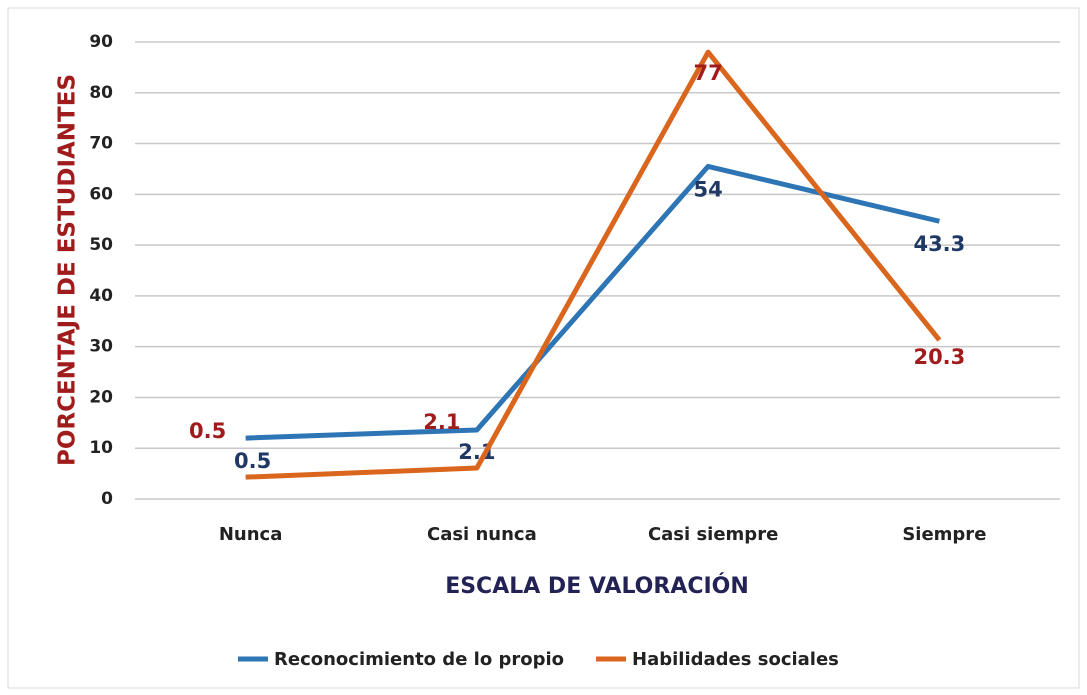  Describe the element at coordinates (101, 42) in the screenshot. I see `y-tick-label: 90` at that location.